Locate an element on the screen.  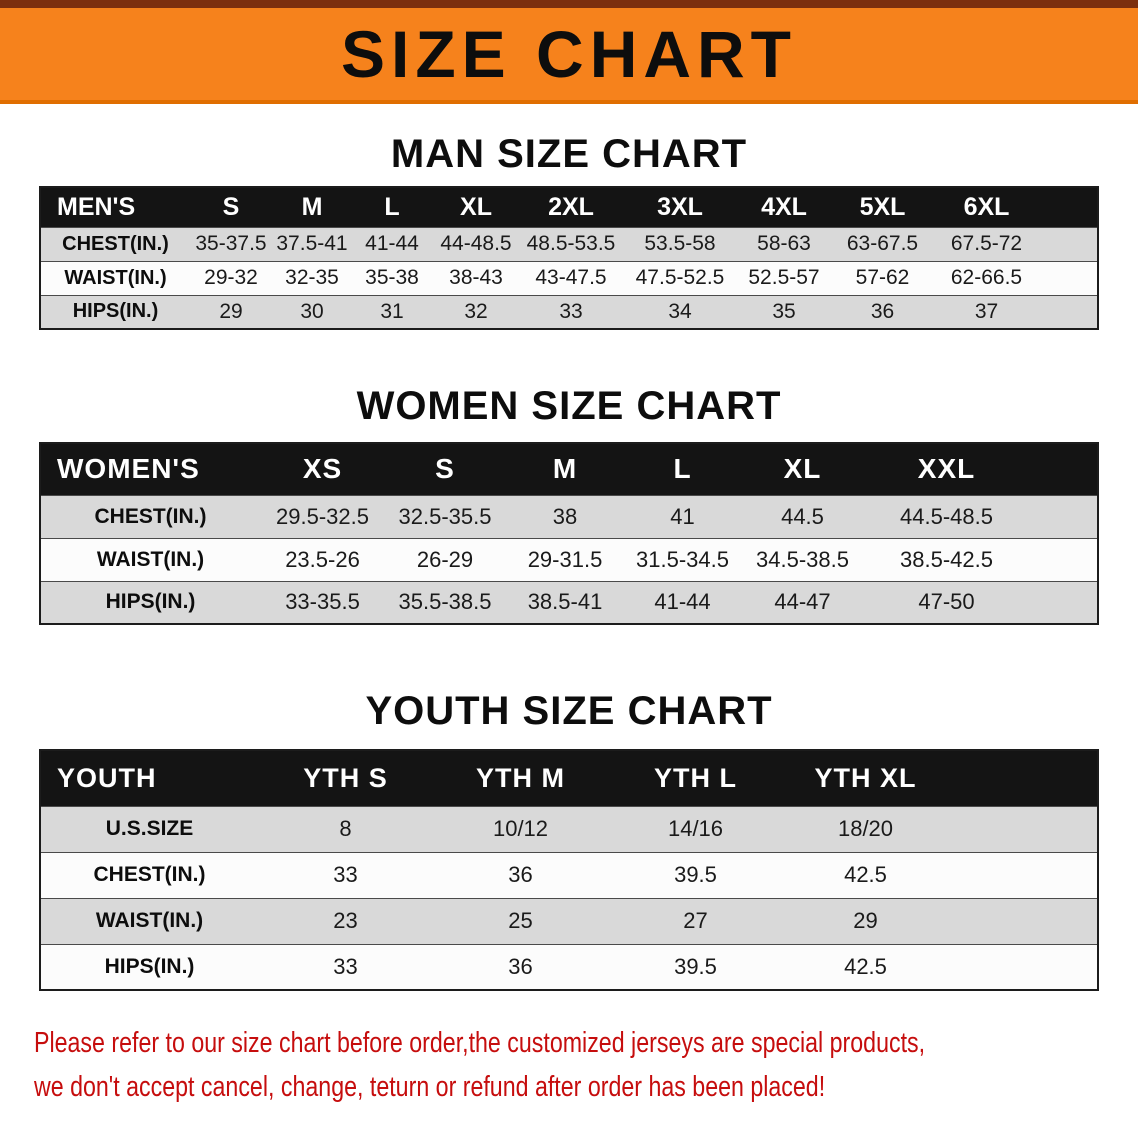
value-cell: 35 is located at coordinates (784, 311).